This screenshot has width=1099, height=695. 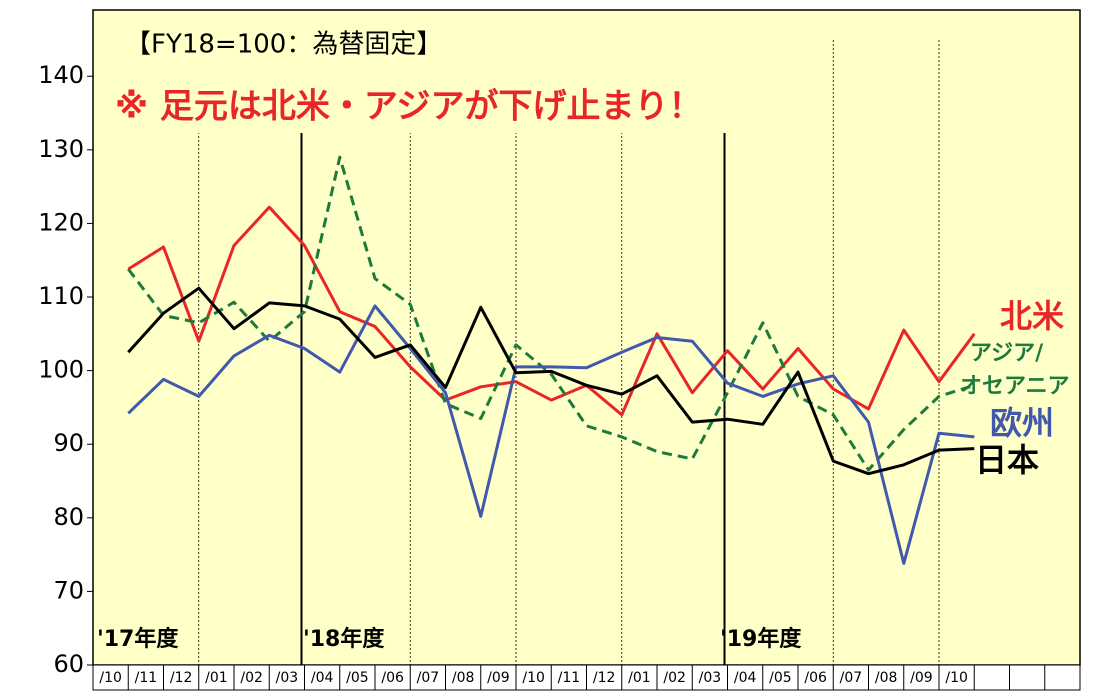 I want to click on y-tick-label: 80, so click(x=68, y=517).